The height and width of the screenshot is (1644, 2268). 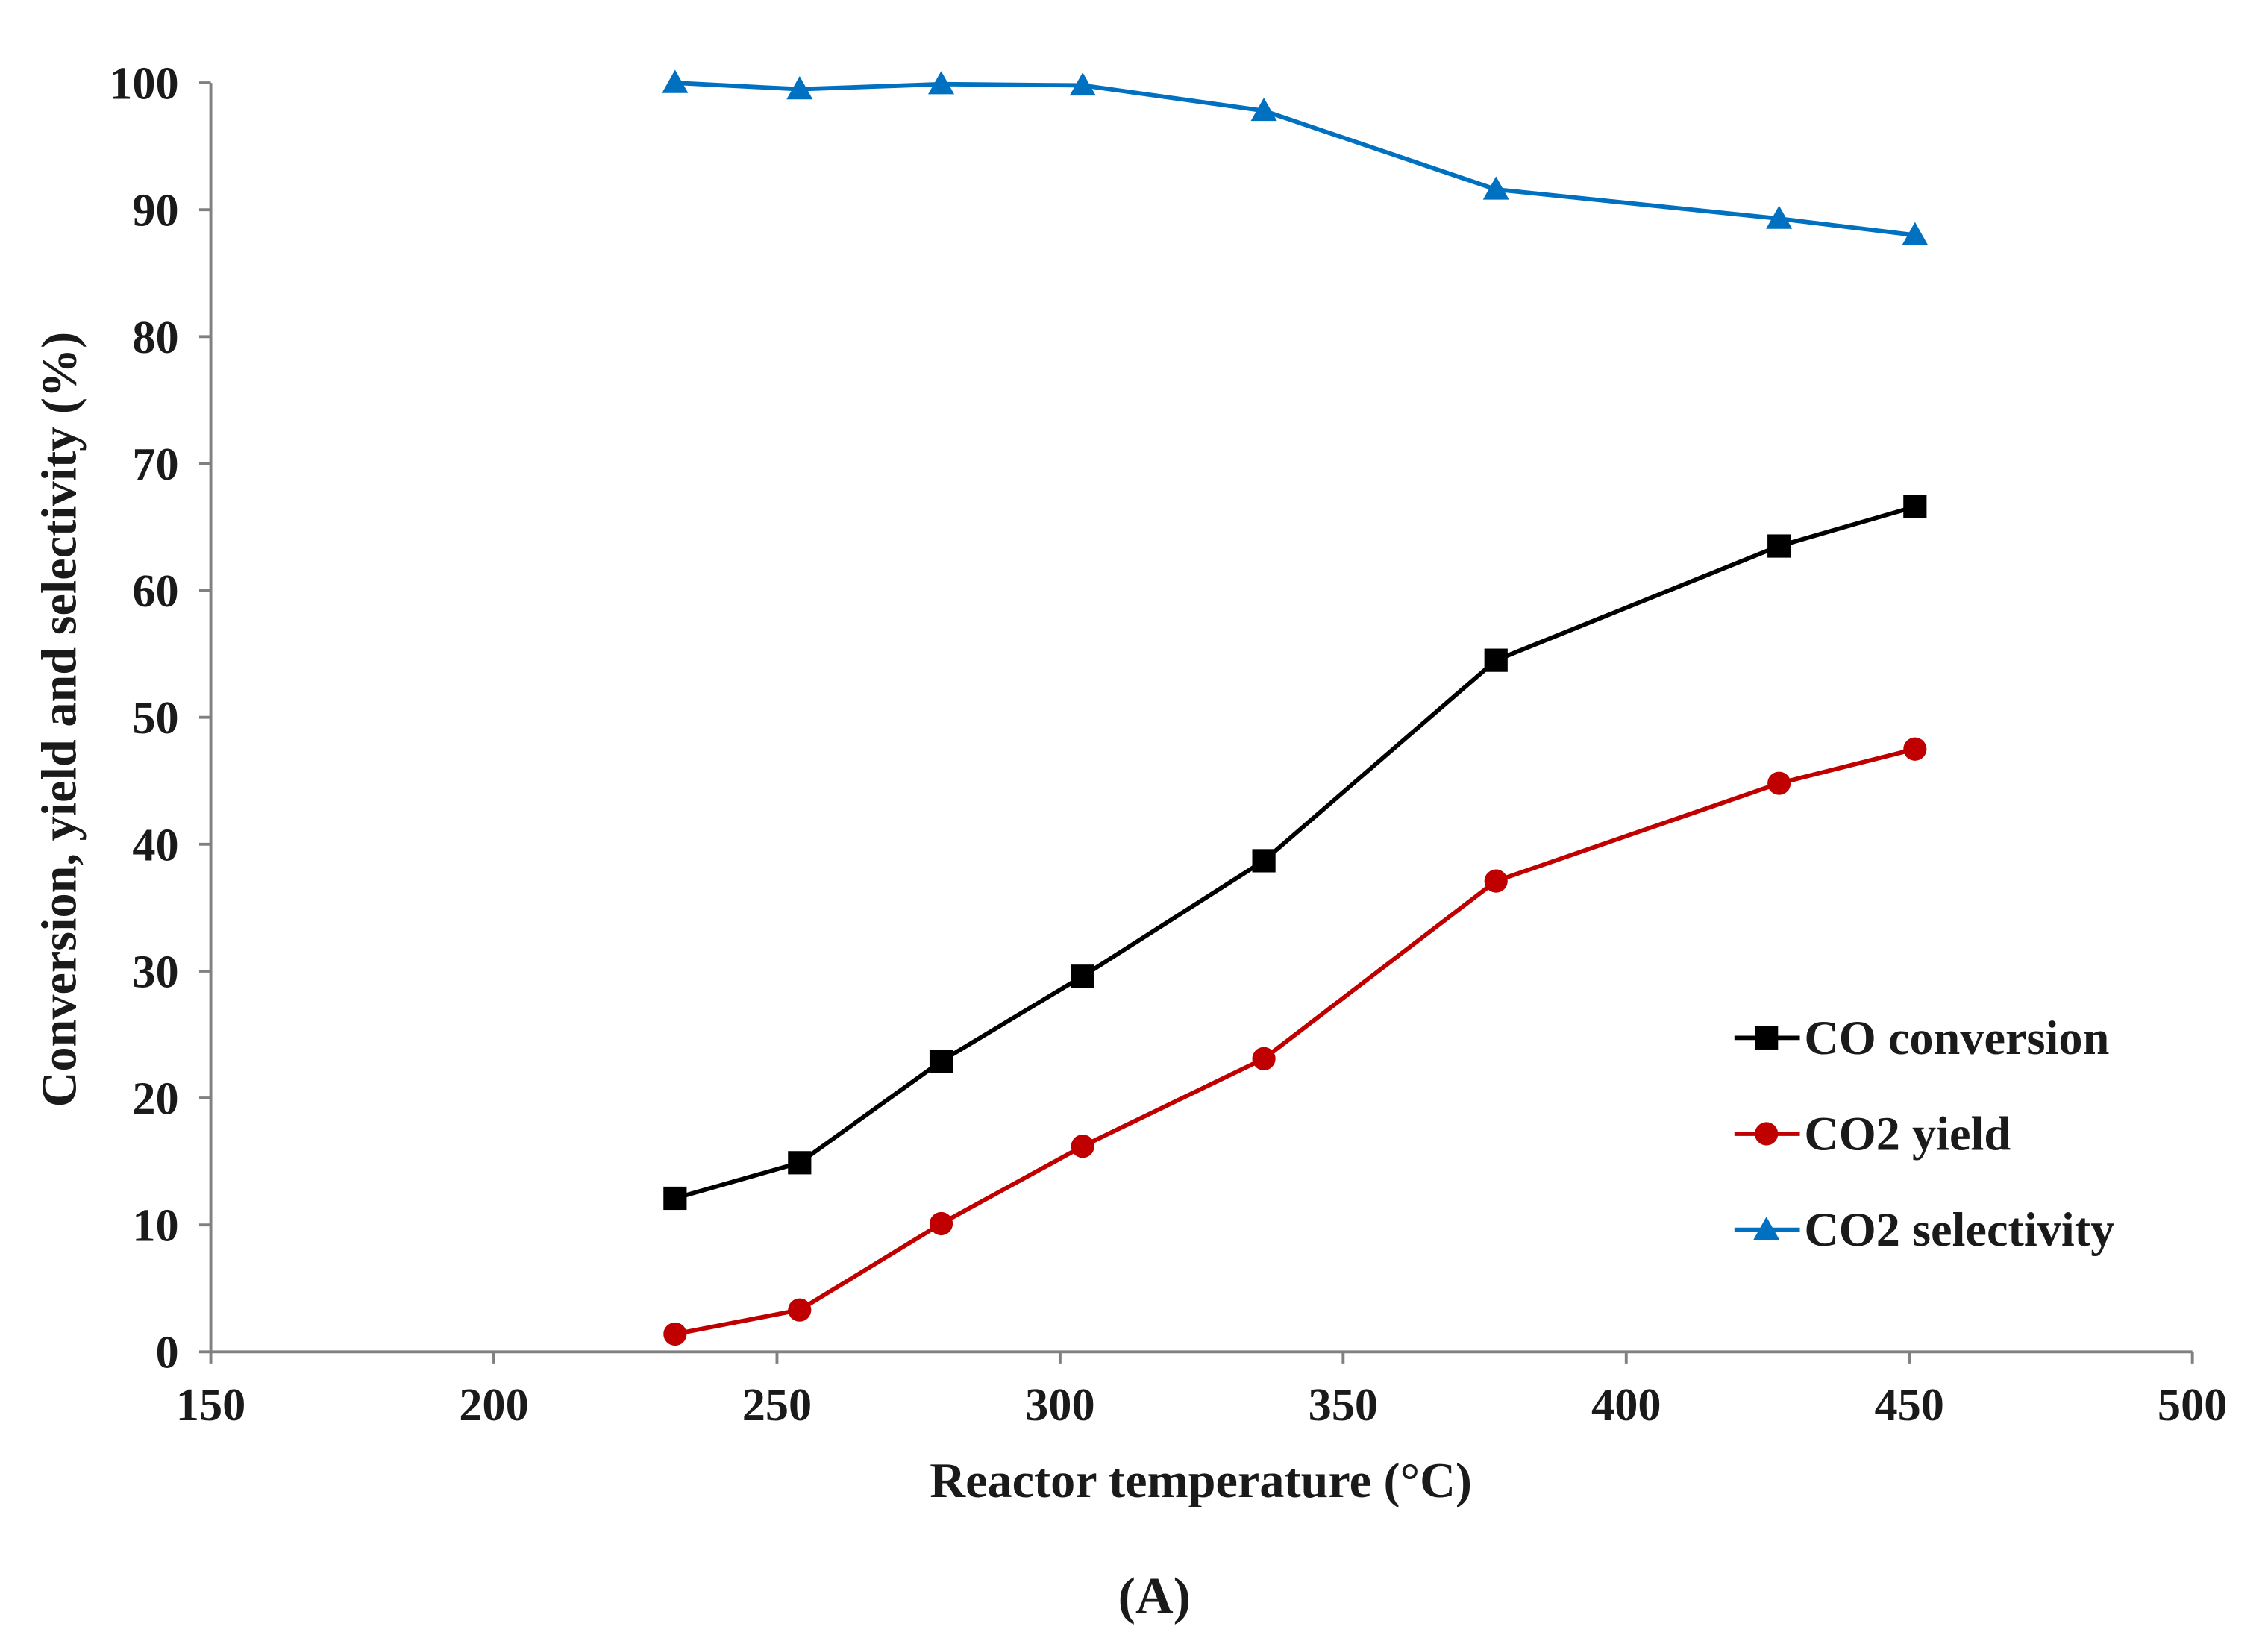 What do you see at coordinates (1907, 1133) in the screenshot?
I see `legend-label: CO2 yield` at bounding box center [1907, 1133].